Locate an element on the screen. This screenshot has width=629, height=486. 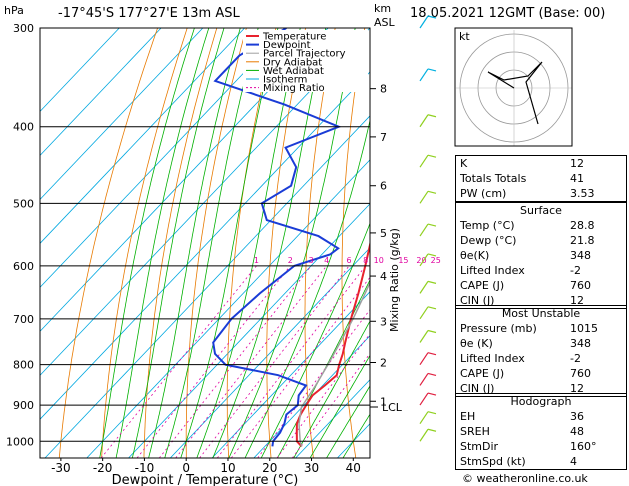
index-row-pw: PW (cm) 3.53 is located at coordinates (541, 193).